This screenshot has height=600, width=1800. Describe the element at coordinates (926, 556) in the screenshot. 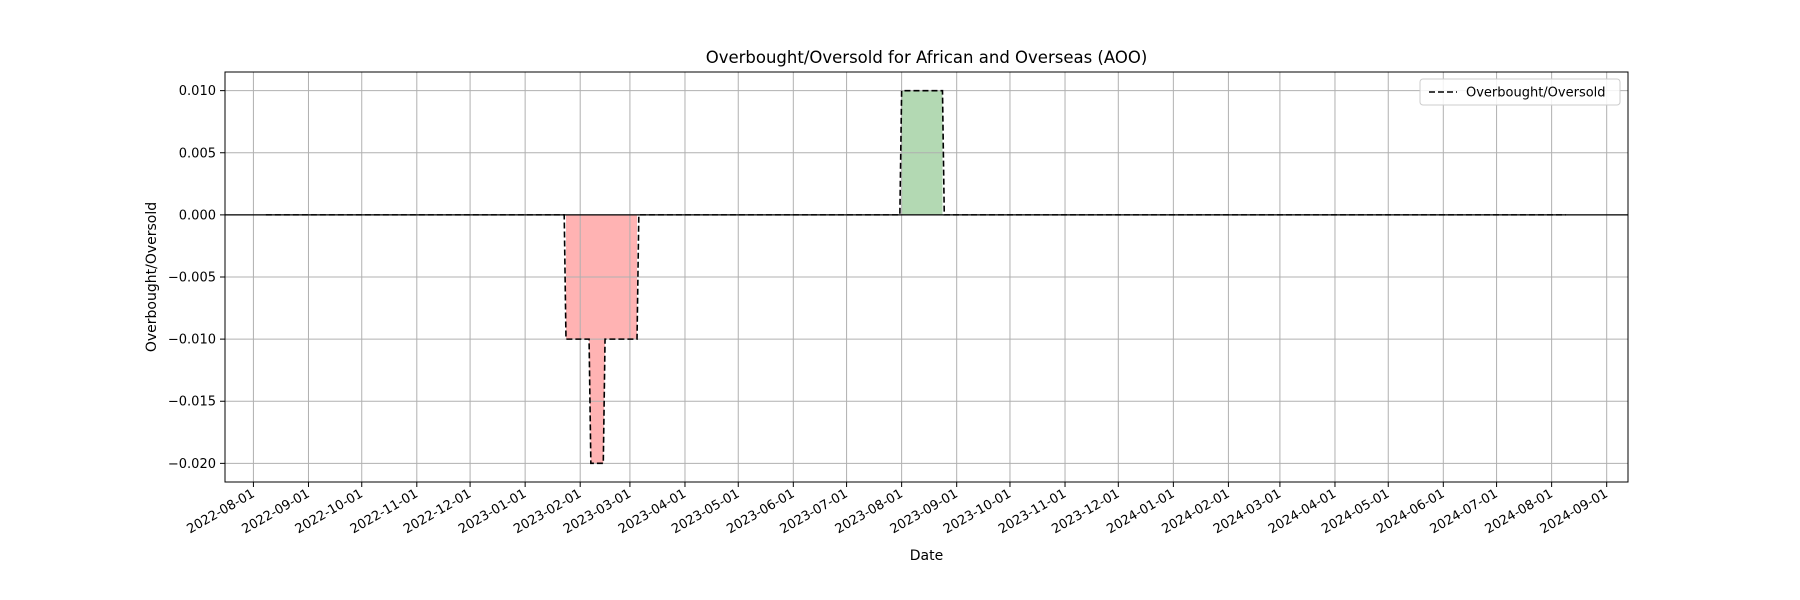

I see `x-axis-label: Date` at that location.